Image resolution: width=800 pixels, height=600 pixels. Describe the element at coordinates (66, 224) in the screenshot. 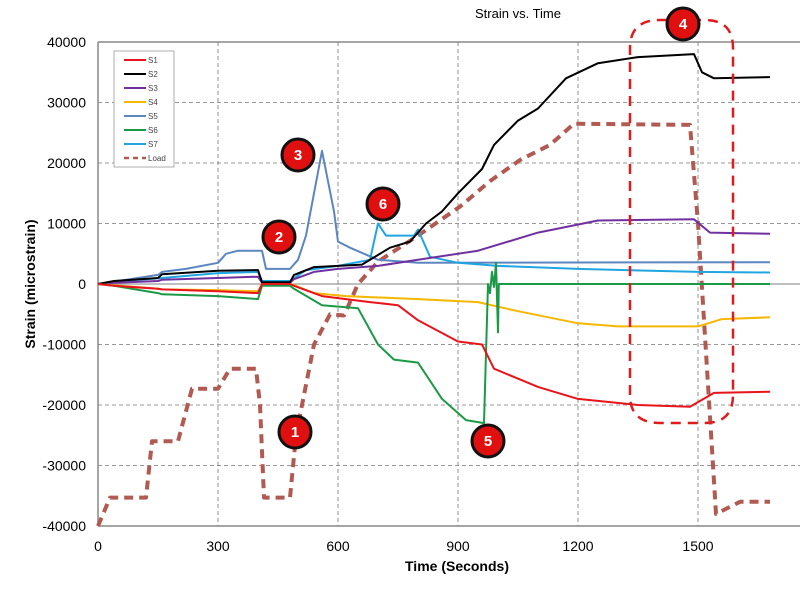

I see `y-tick-label: 10000` at that location.